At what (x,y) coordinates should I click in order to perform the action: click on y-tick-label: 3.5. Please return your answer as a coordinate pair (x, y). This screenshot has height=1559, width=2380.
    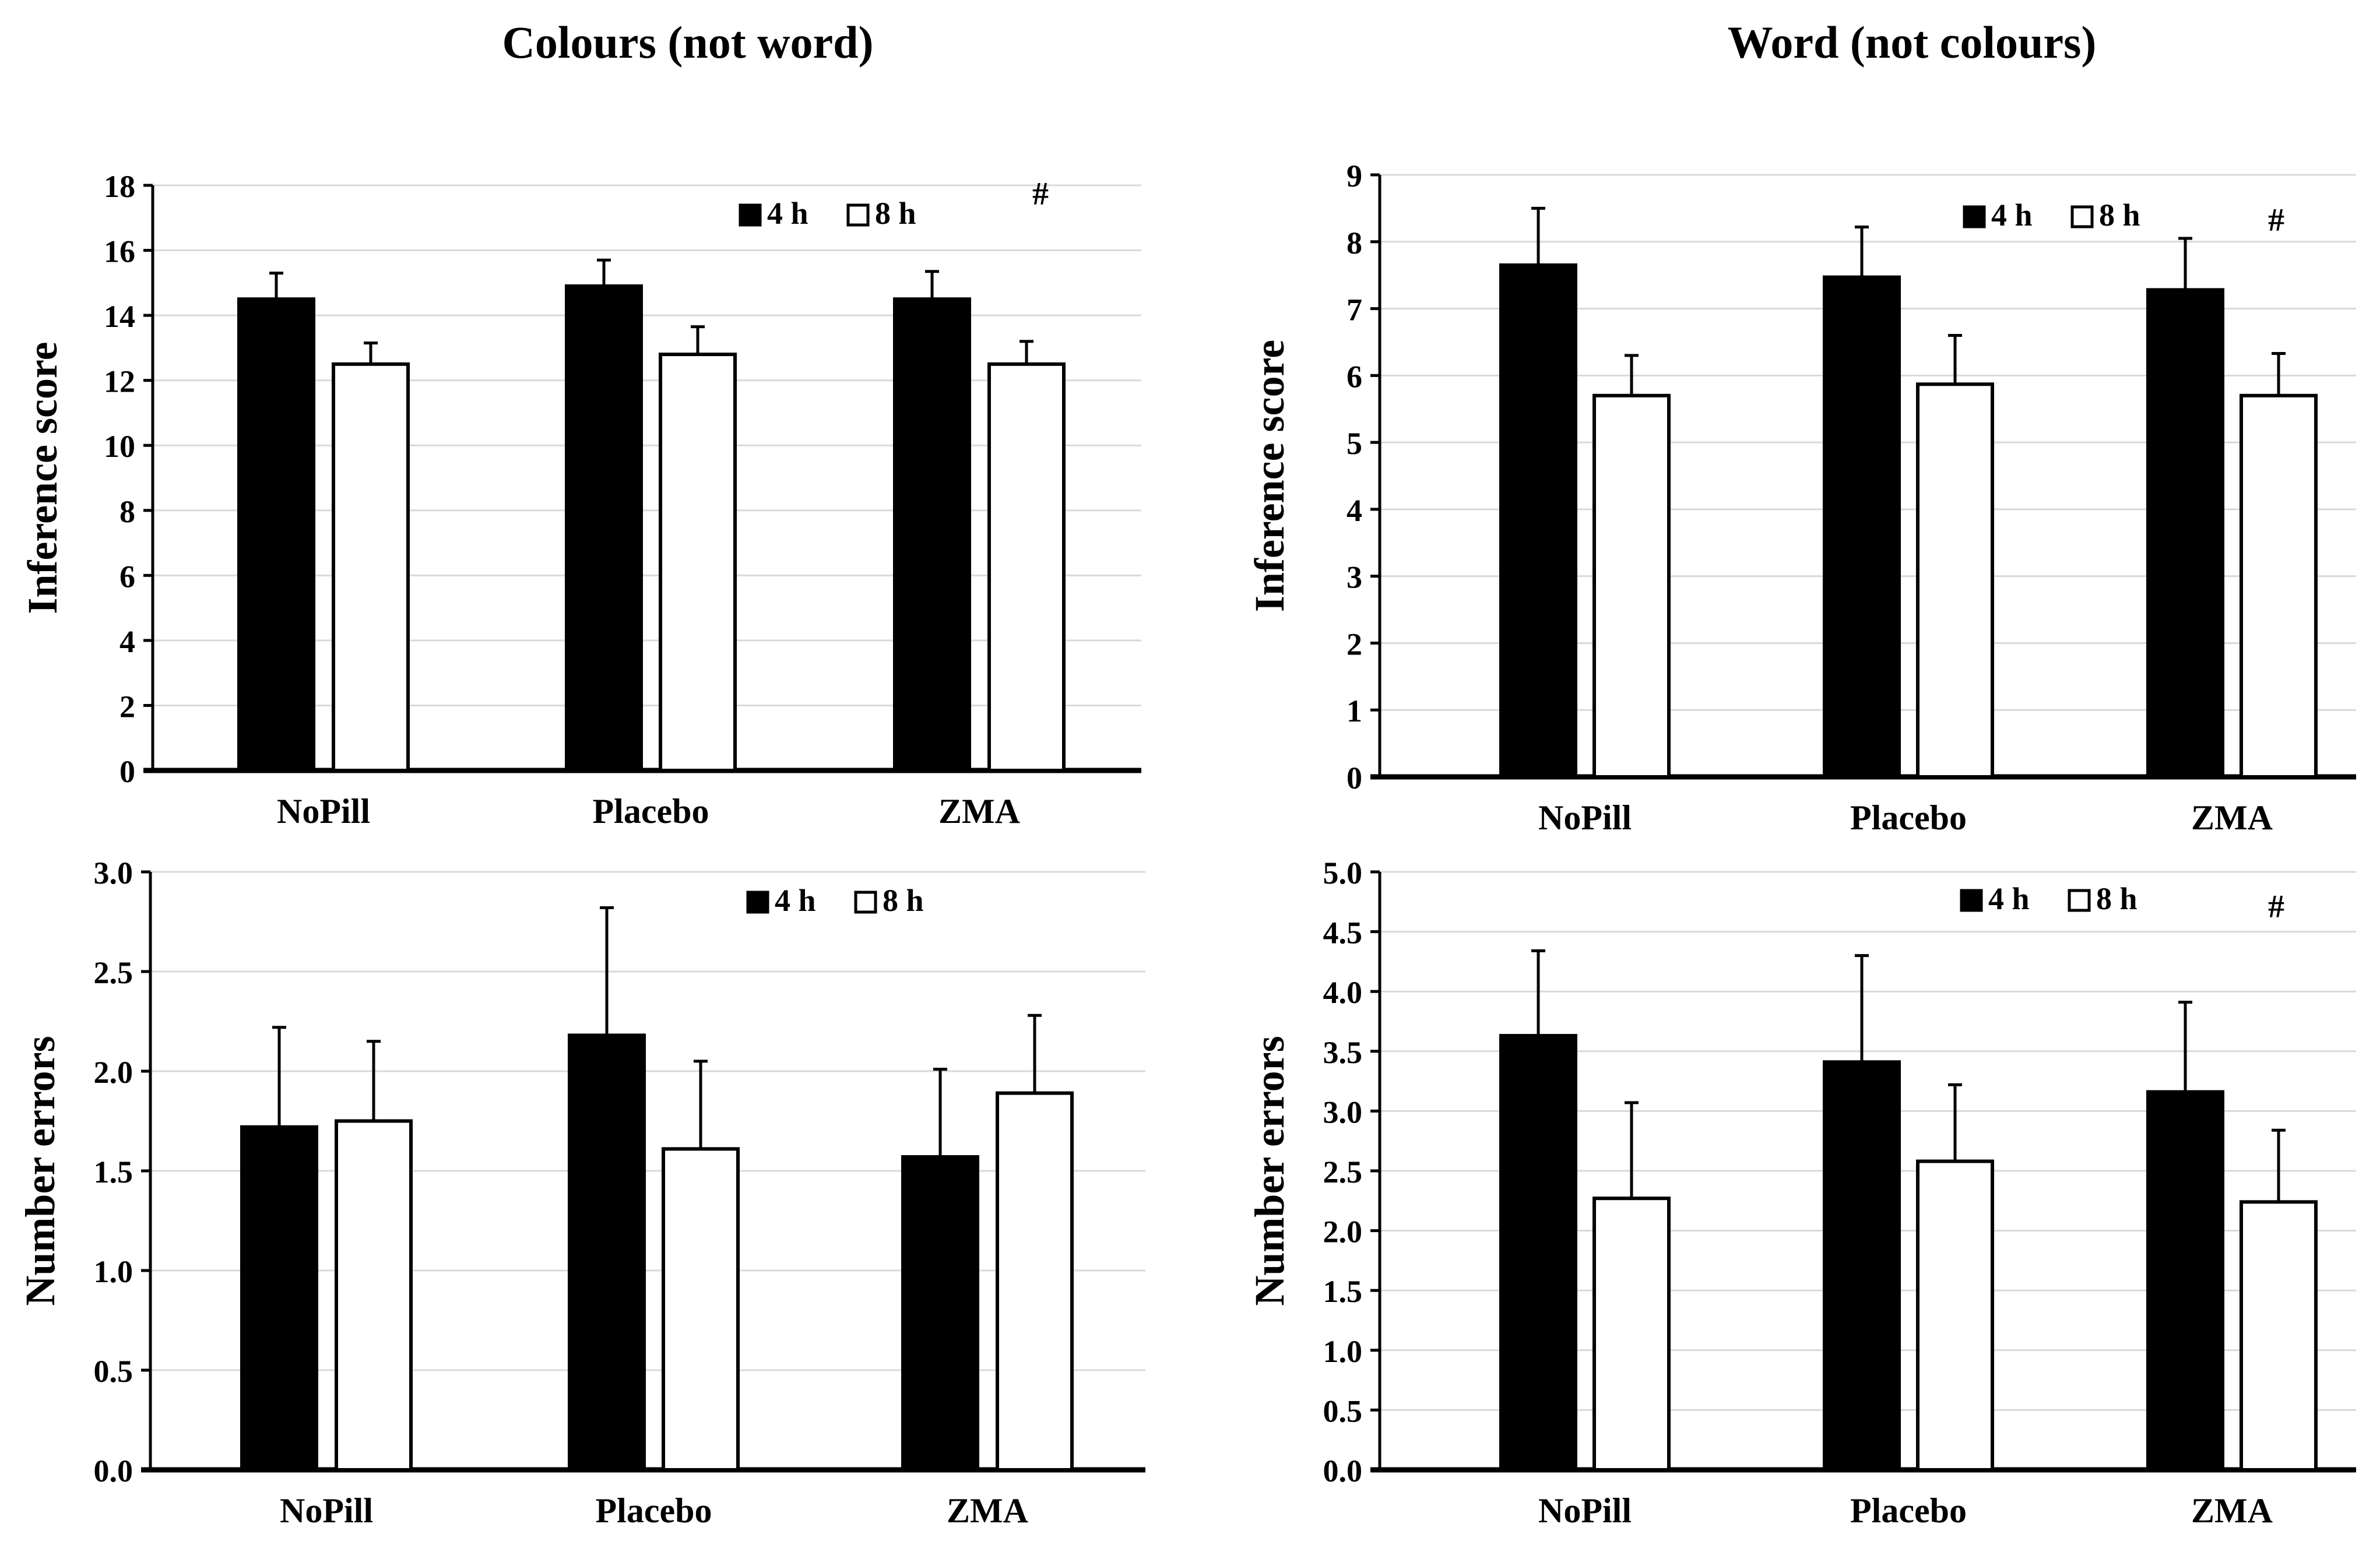
    Looking at the image, I should click on (1343, 1052).